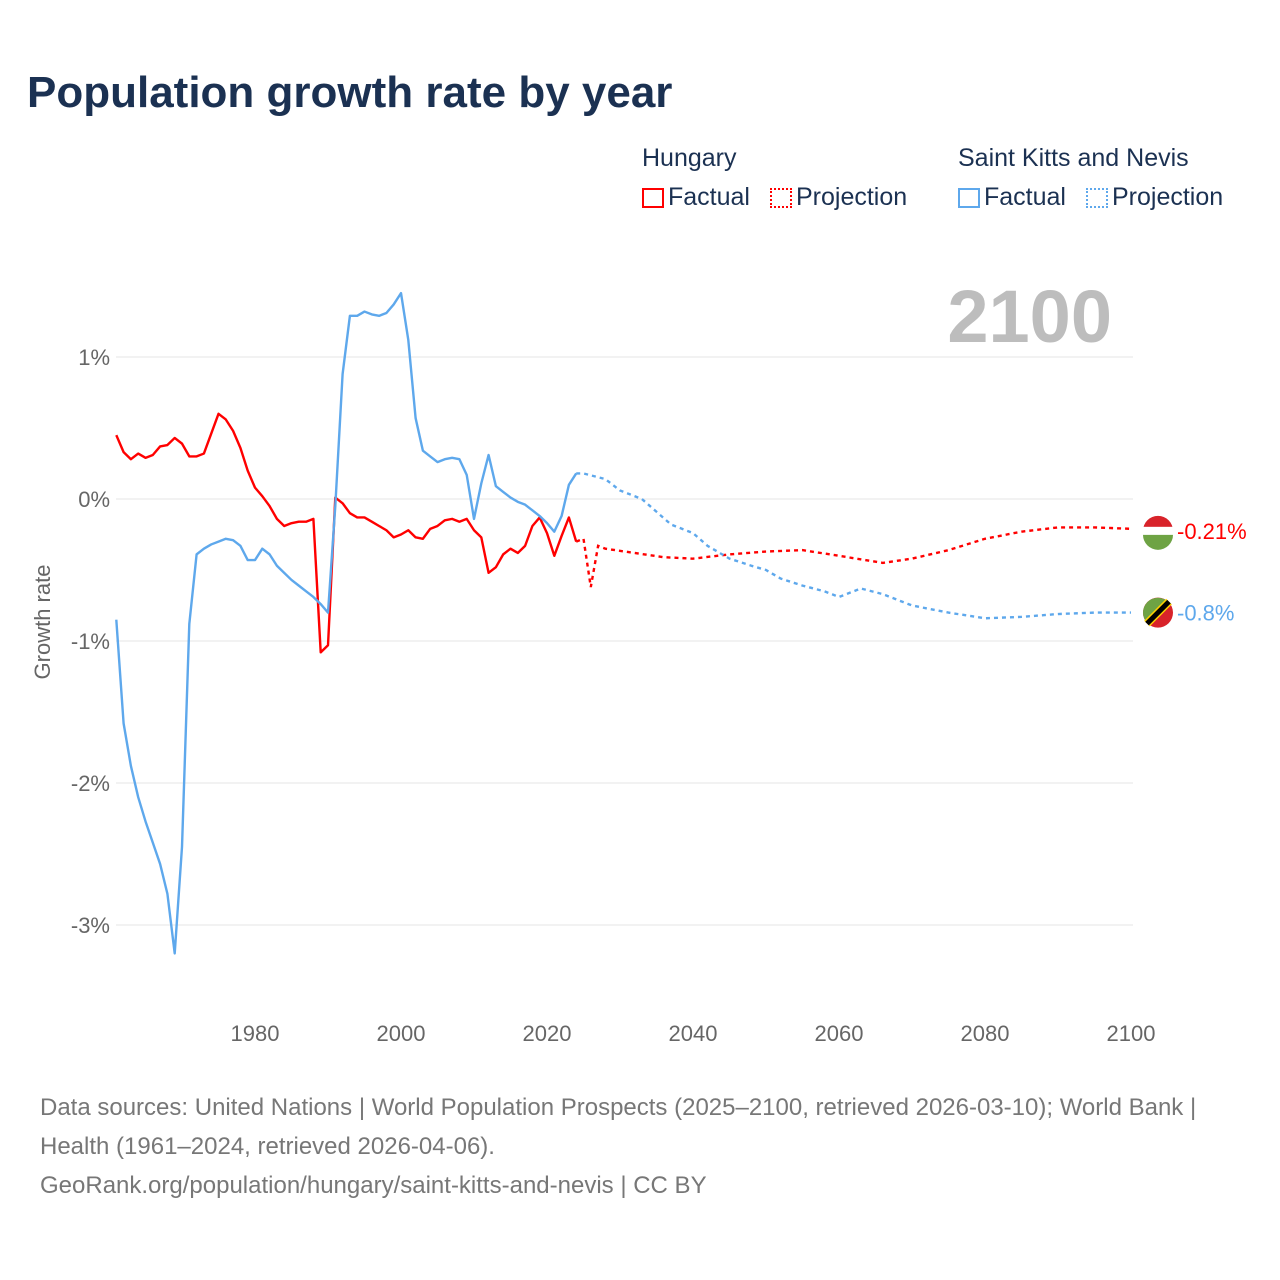 Image resolution: width=1280 pixels, height=1280 pixels. Describe the element at coordinates (1029, 316) in the screenshot. I see `year-display: 2100` at that location.